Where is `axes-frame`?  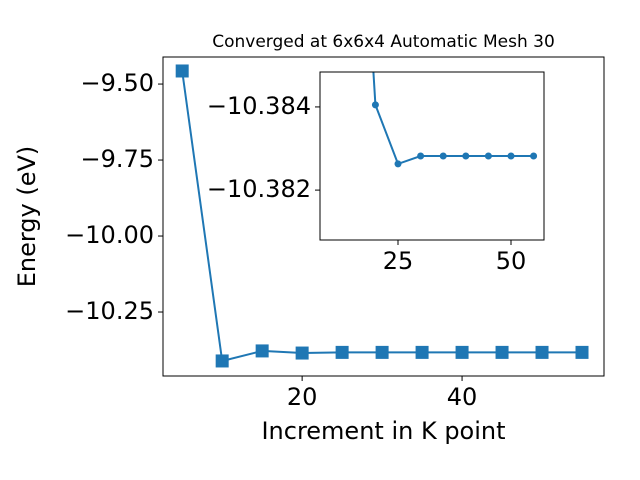 axes-frame is located at coordinates (432, 156).